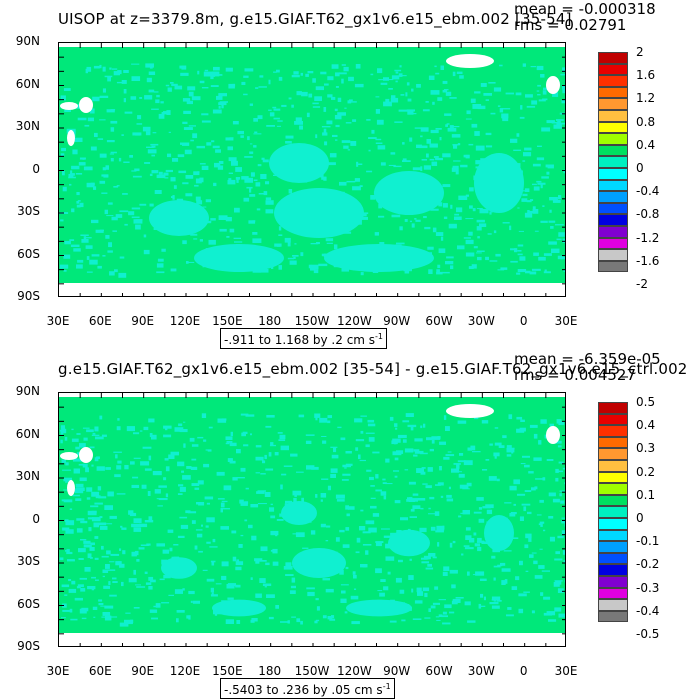 Image resolution: width=700 pixels, height=700 pixels. Describe the element at coordinates (143, 671) in the screenshot. I see `lon-tick-label: 90E` at that location.